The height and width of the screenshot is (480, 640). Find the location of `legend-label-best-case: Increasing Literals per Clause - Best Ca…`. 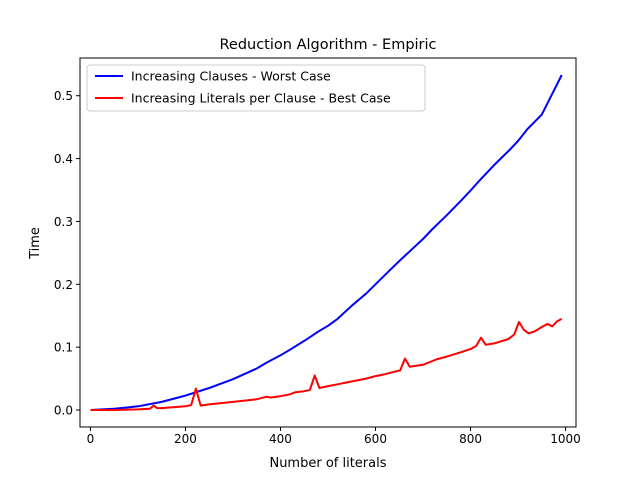

legend-label-best-case: Increasing Literals per Clause - Best Ca… is located at coordinates (261, 98).